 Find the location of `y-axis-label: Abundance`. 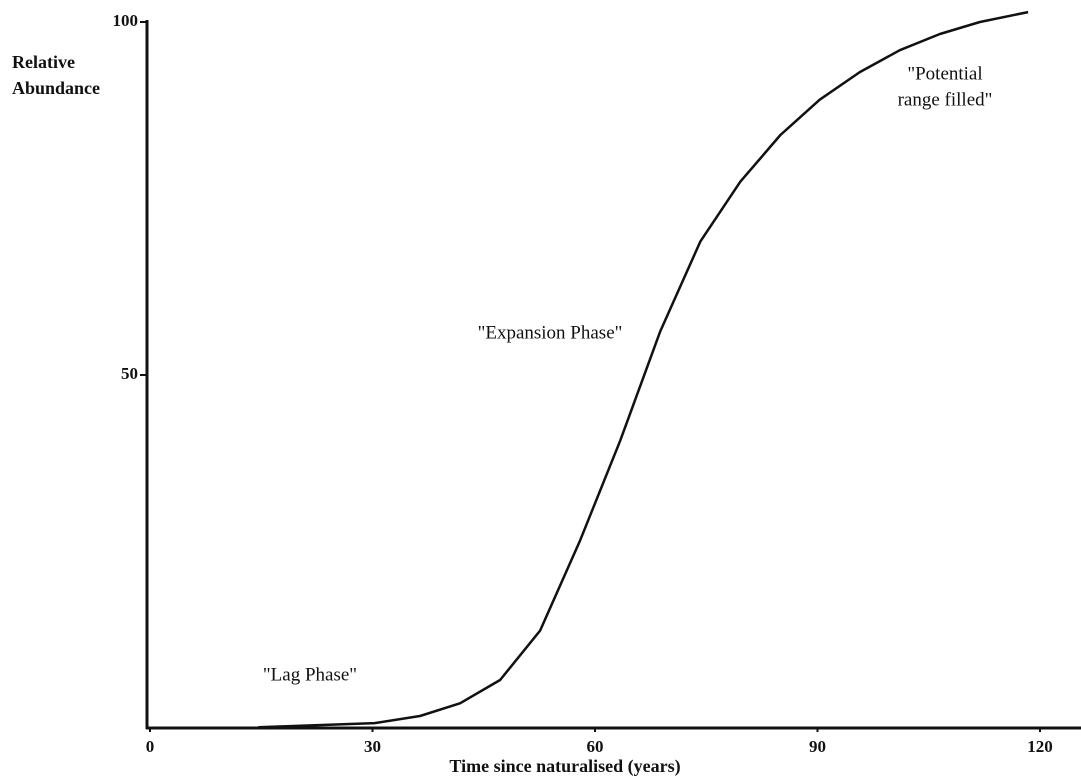

y-axis-label: Abundance is located at coordinates (56, 88).